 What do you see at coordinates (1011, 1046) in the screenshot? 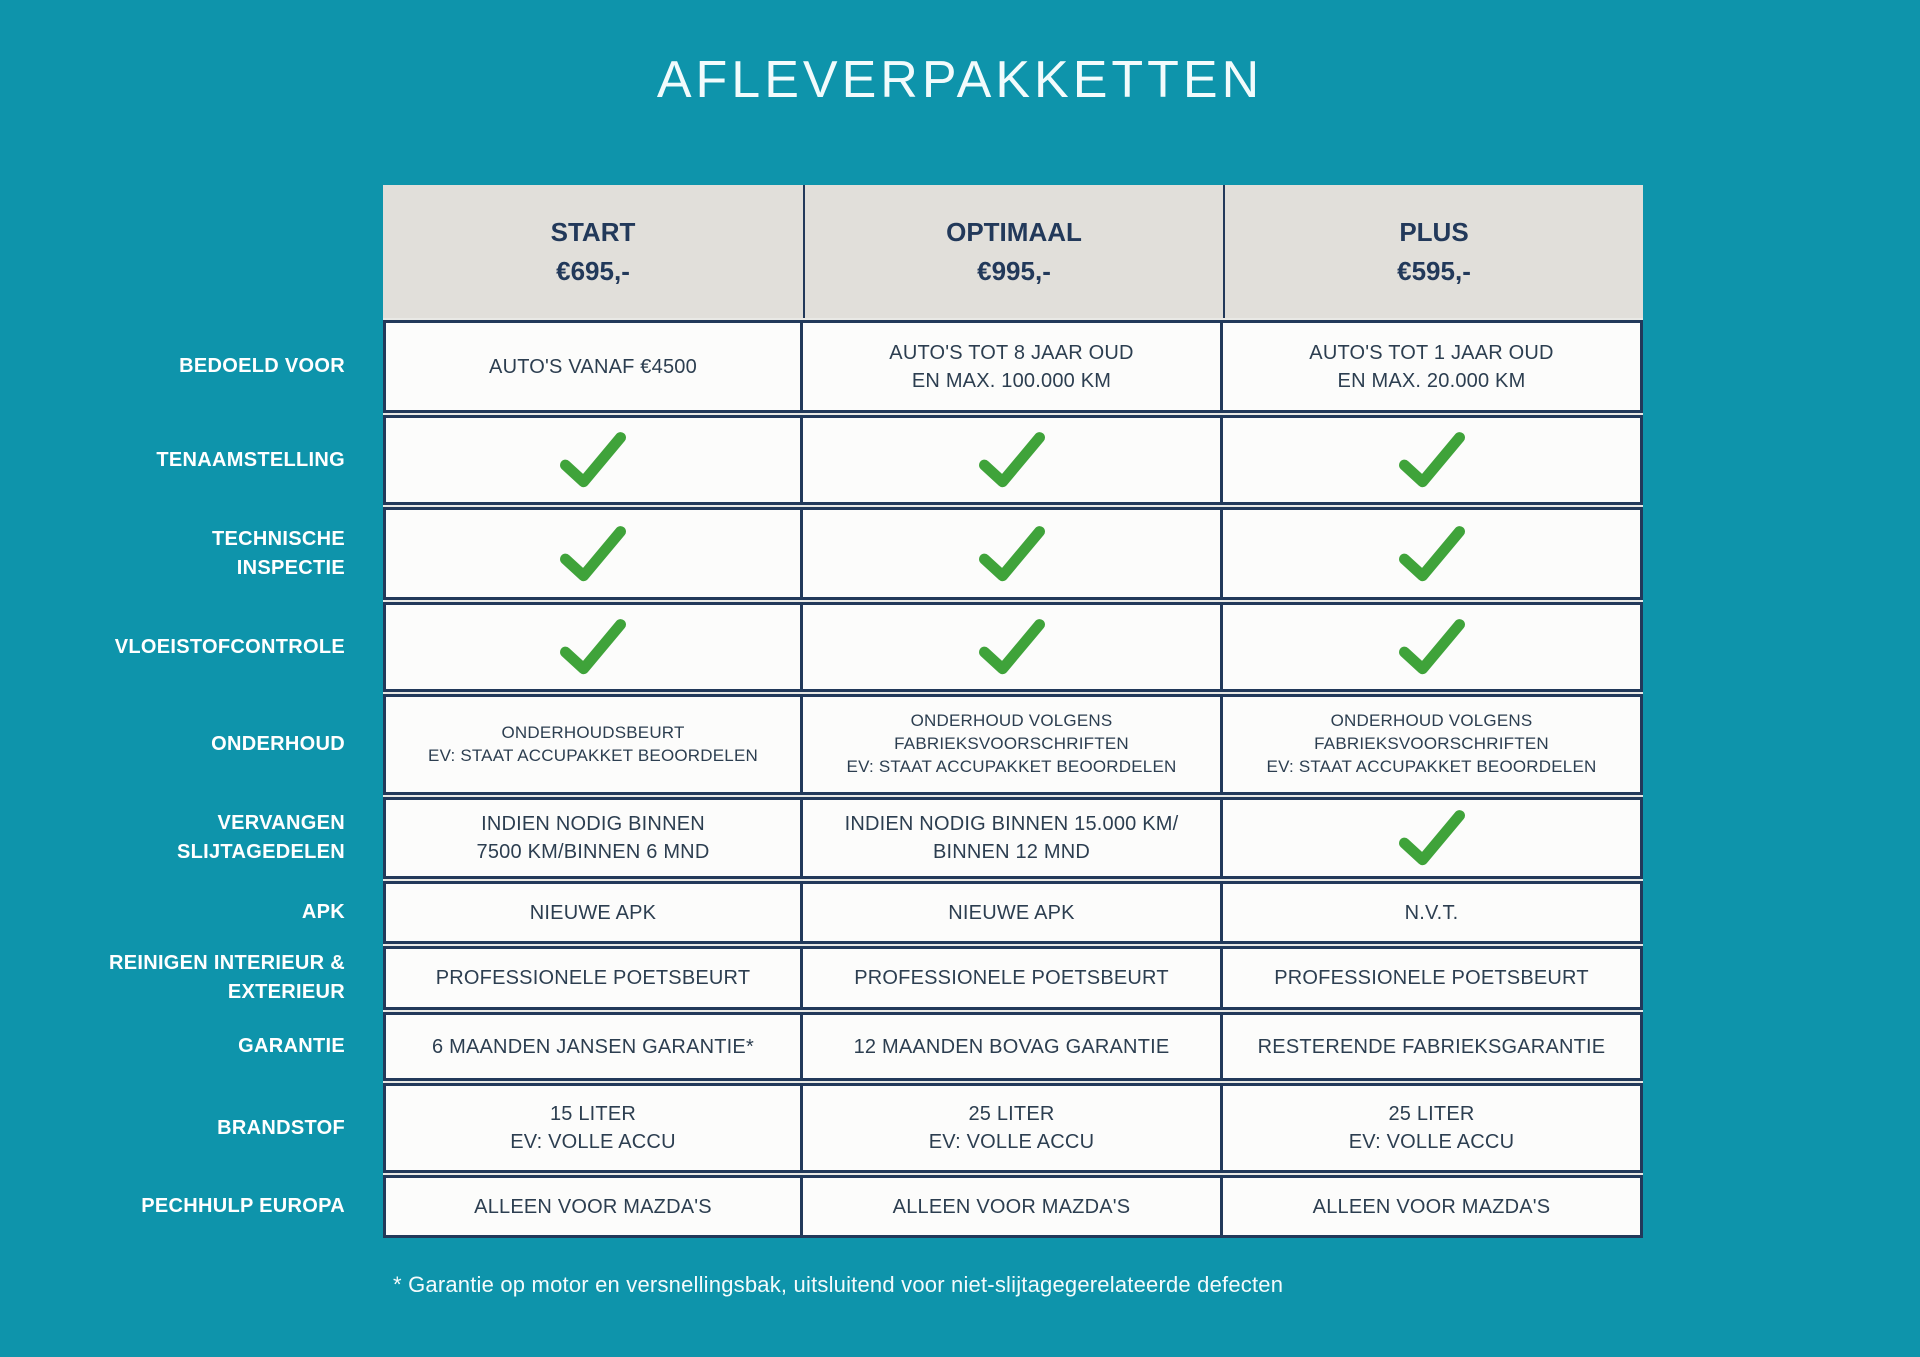
I see `cell-garantie-optimaal: 12 MAANDEN BOVAG GARANTIE` at bounding box center [1011, 1046].